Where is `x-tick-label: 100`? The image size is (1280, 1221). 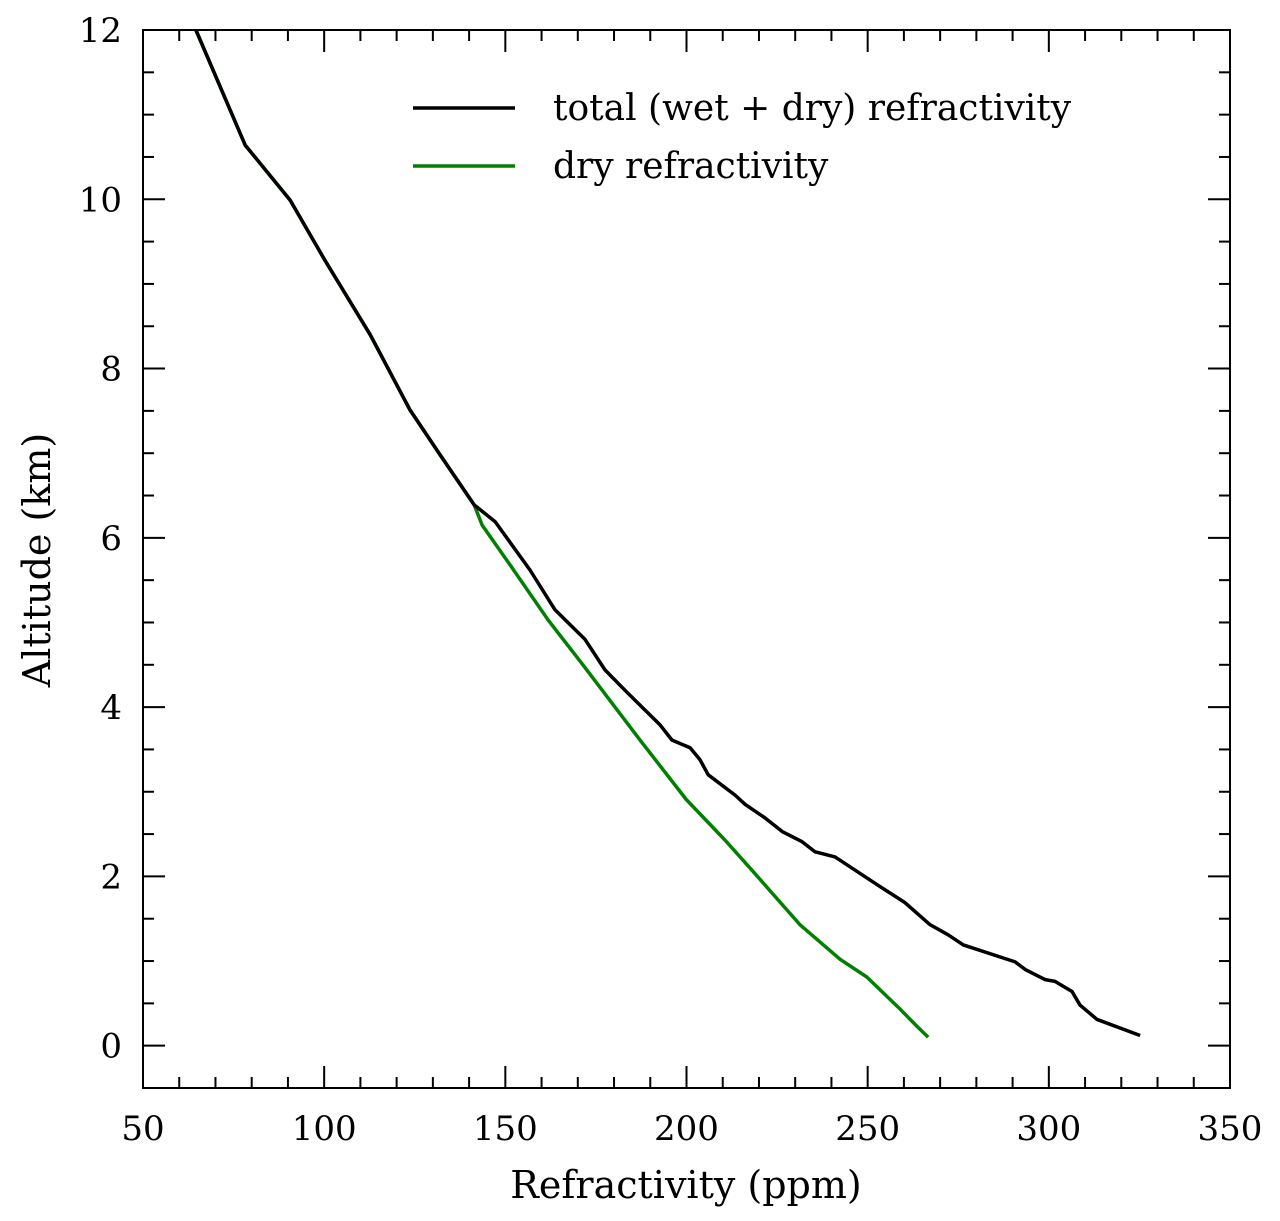 x-tick-label: 100 is located at coordinates (324, 1129).